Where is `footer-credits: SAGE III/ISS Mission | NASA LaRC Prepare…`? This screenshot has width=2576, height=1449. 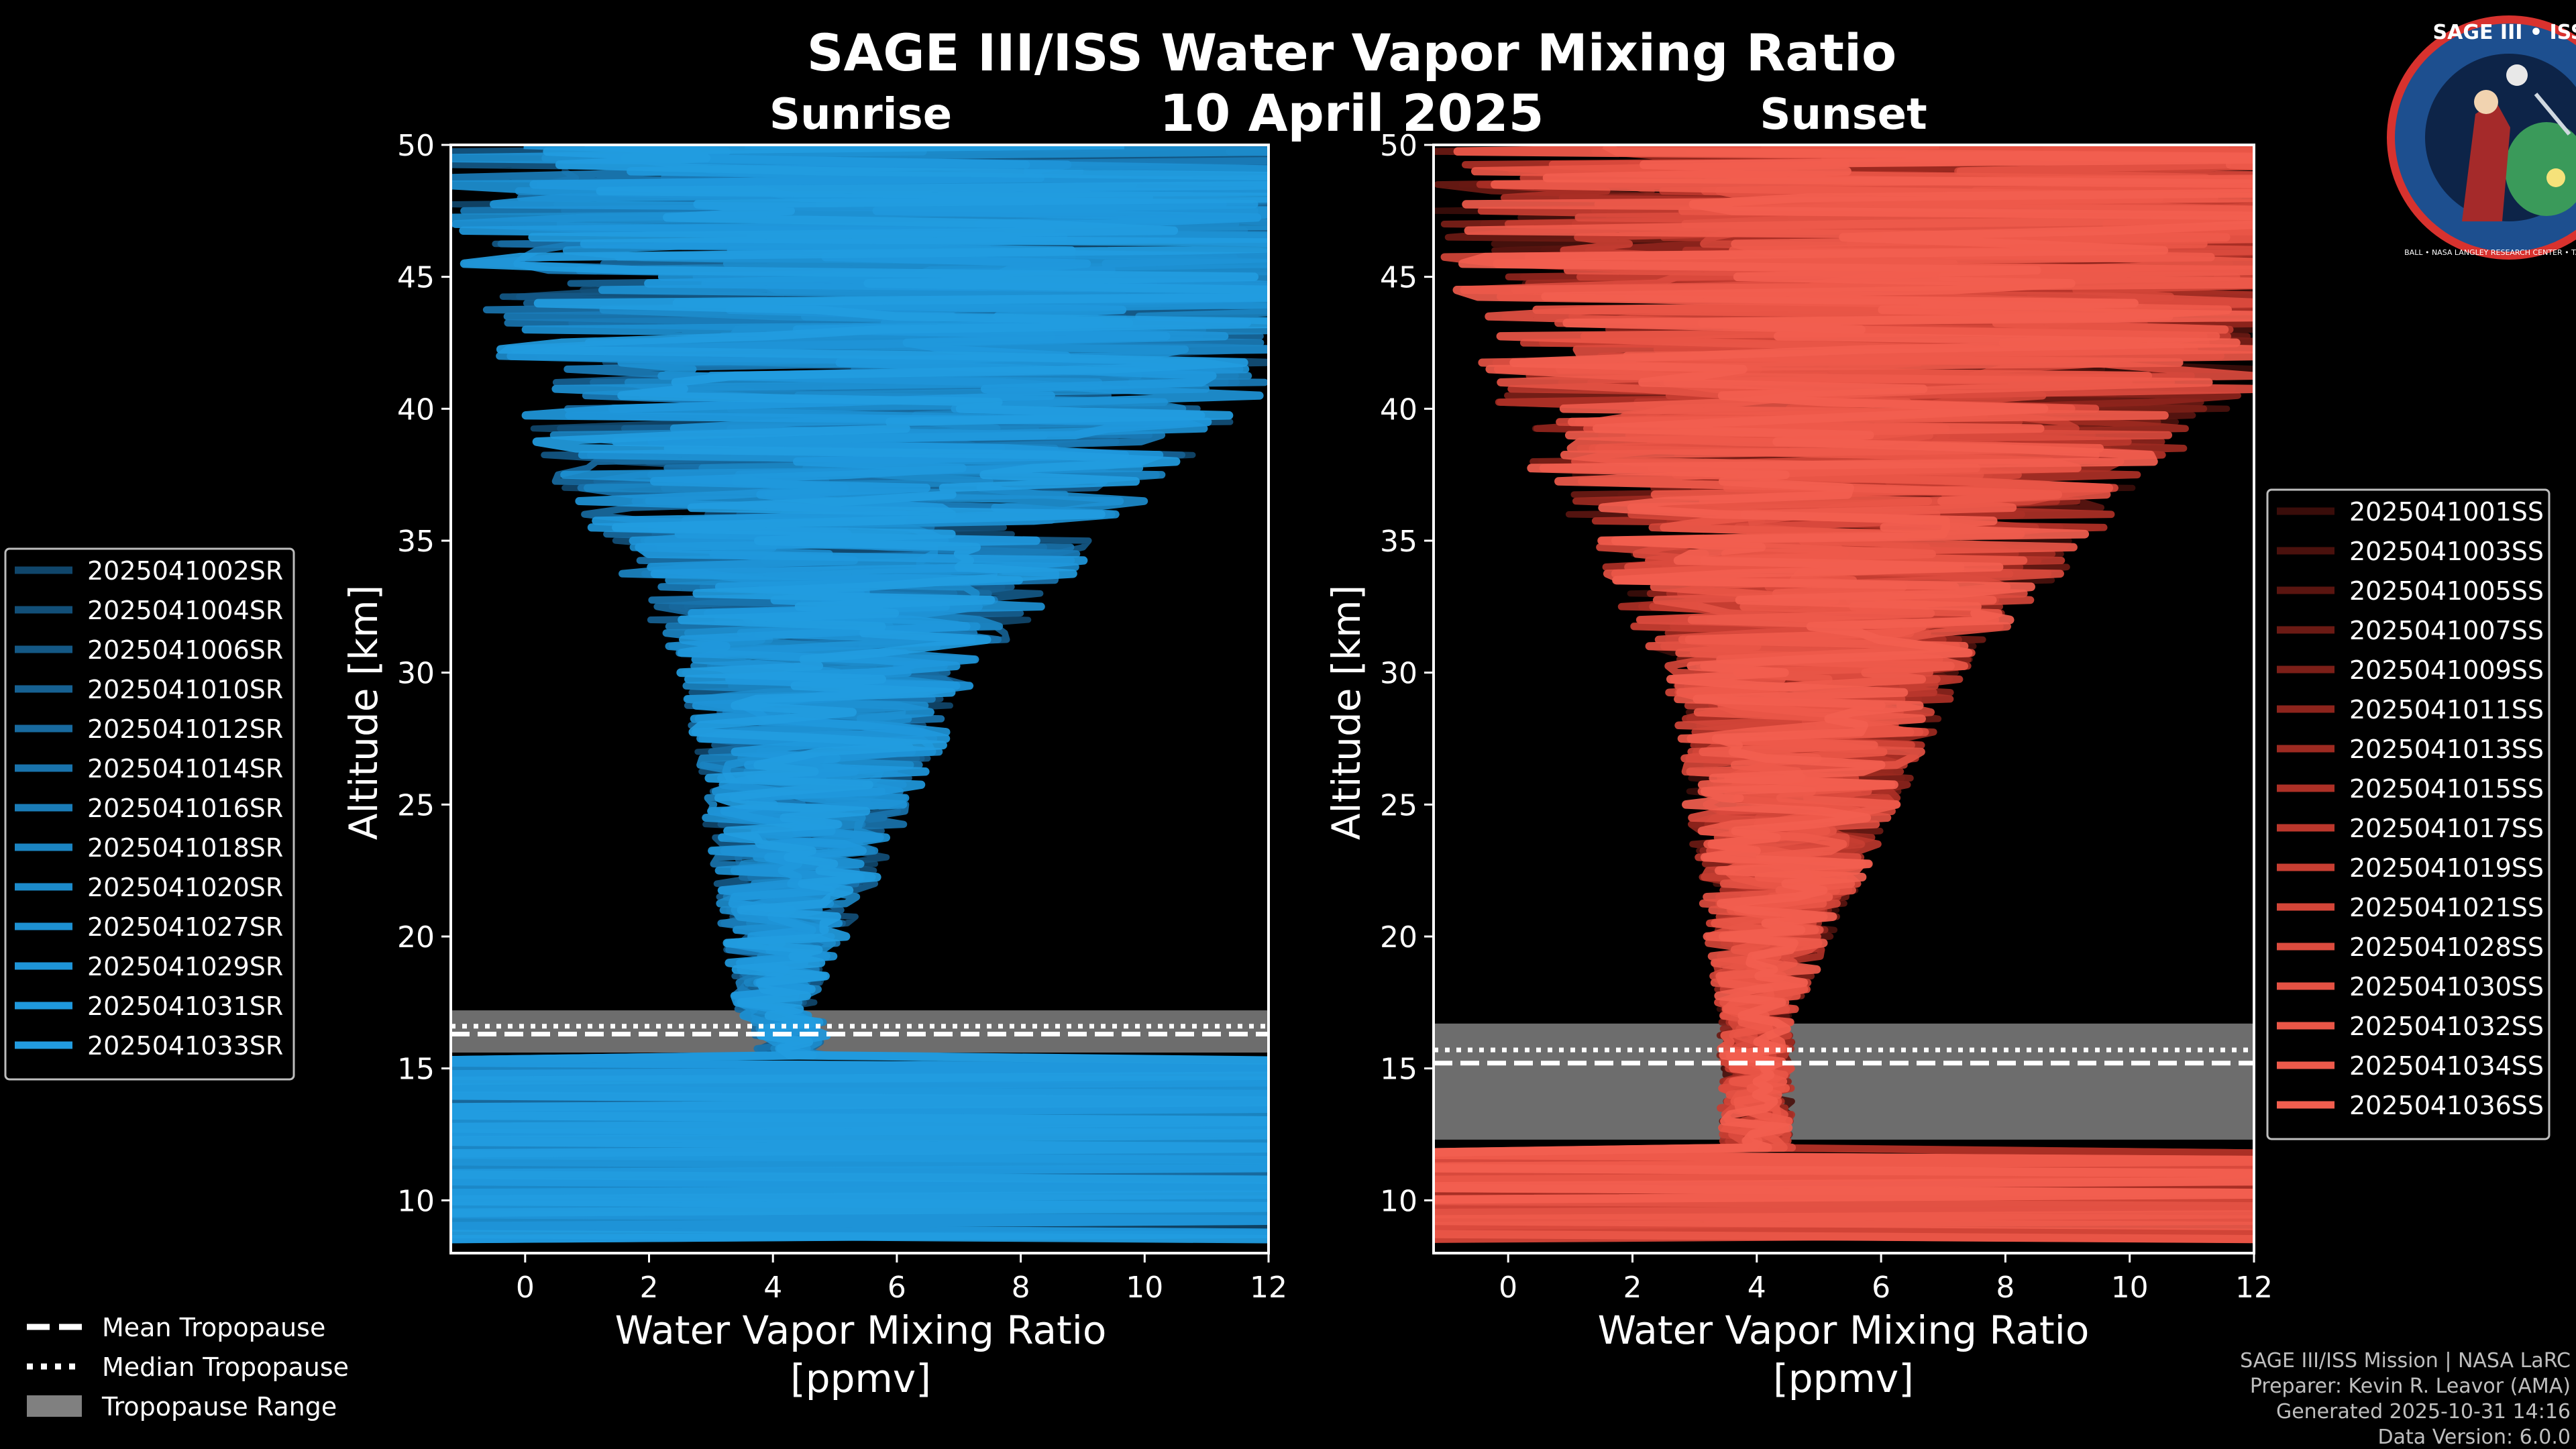
footer-credits: SAGE III/ISS Mission | NASA LaRC Prepare… is located at coordinates (2405, 1399).